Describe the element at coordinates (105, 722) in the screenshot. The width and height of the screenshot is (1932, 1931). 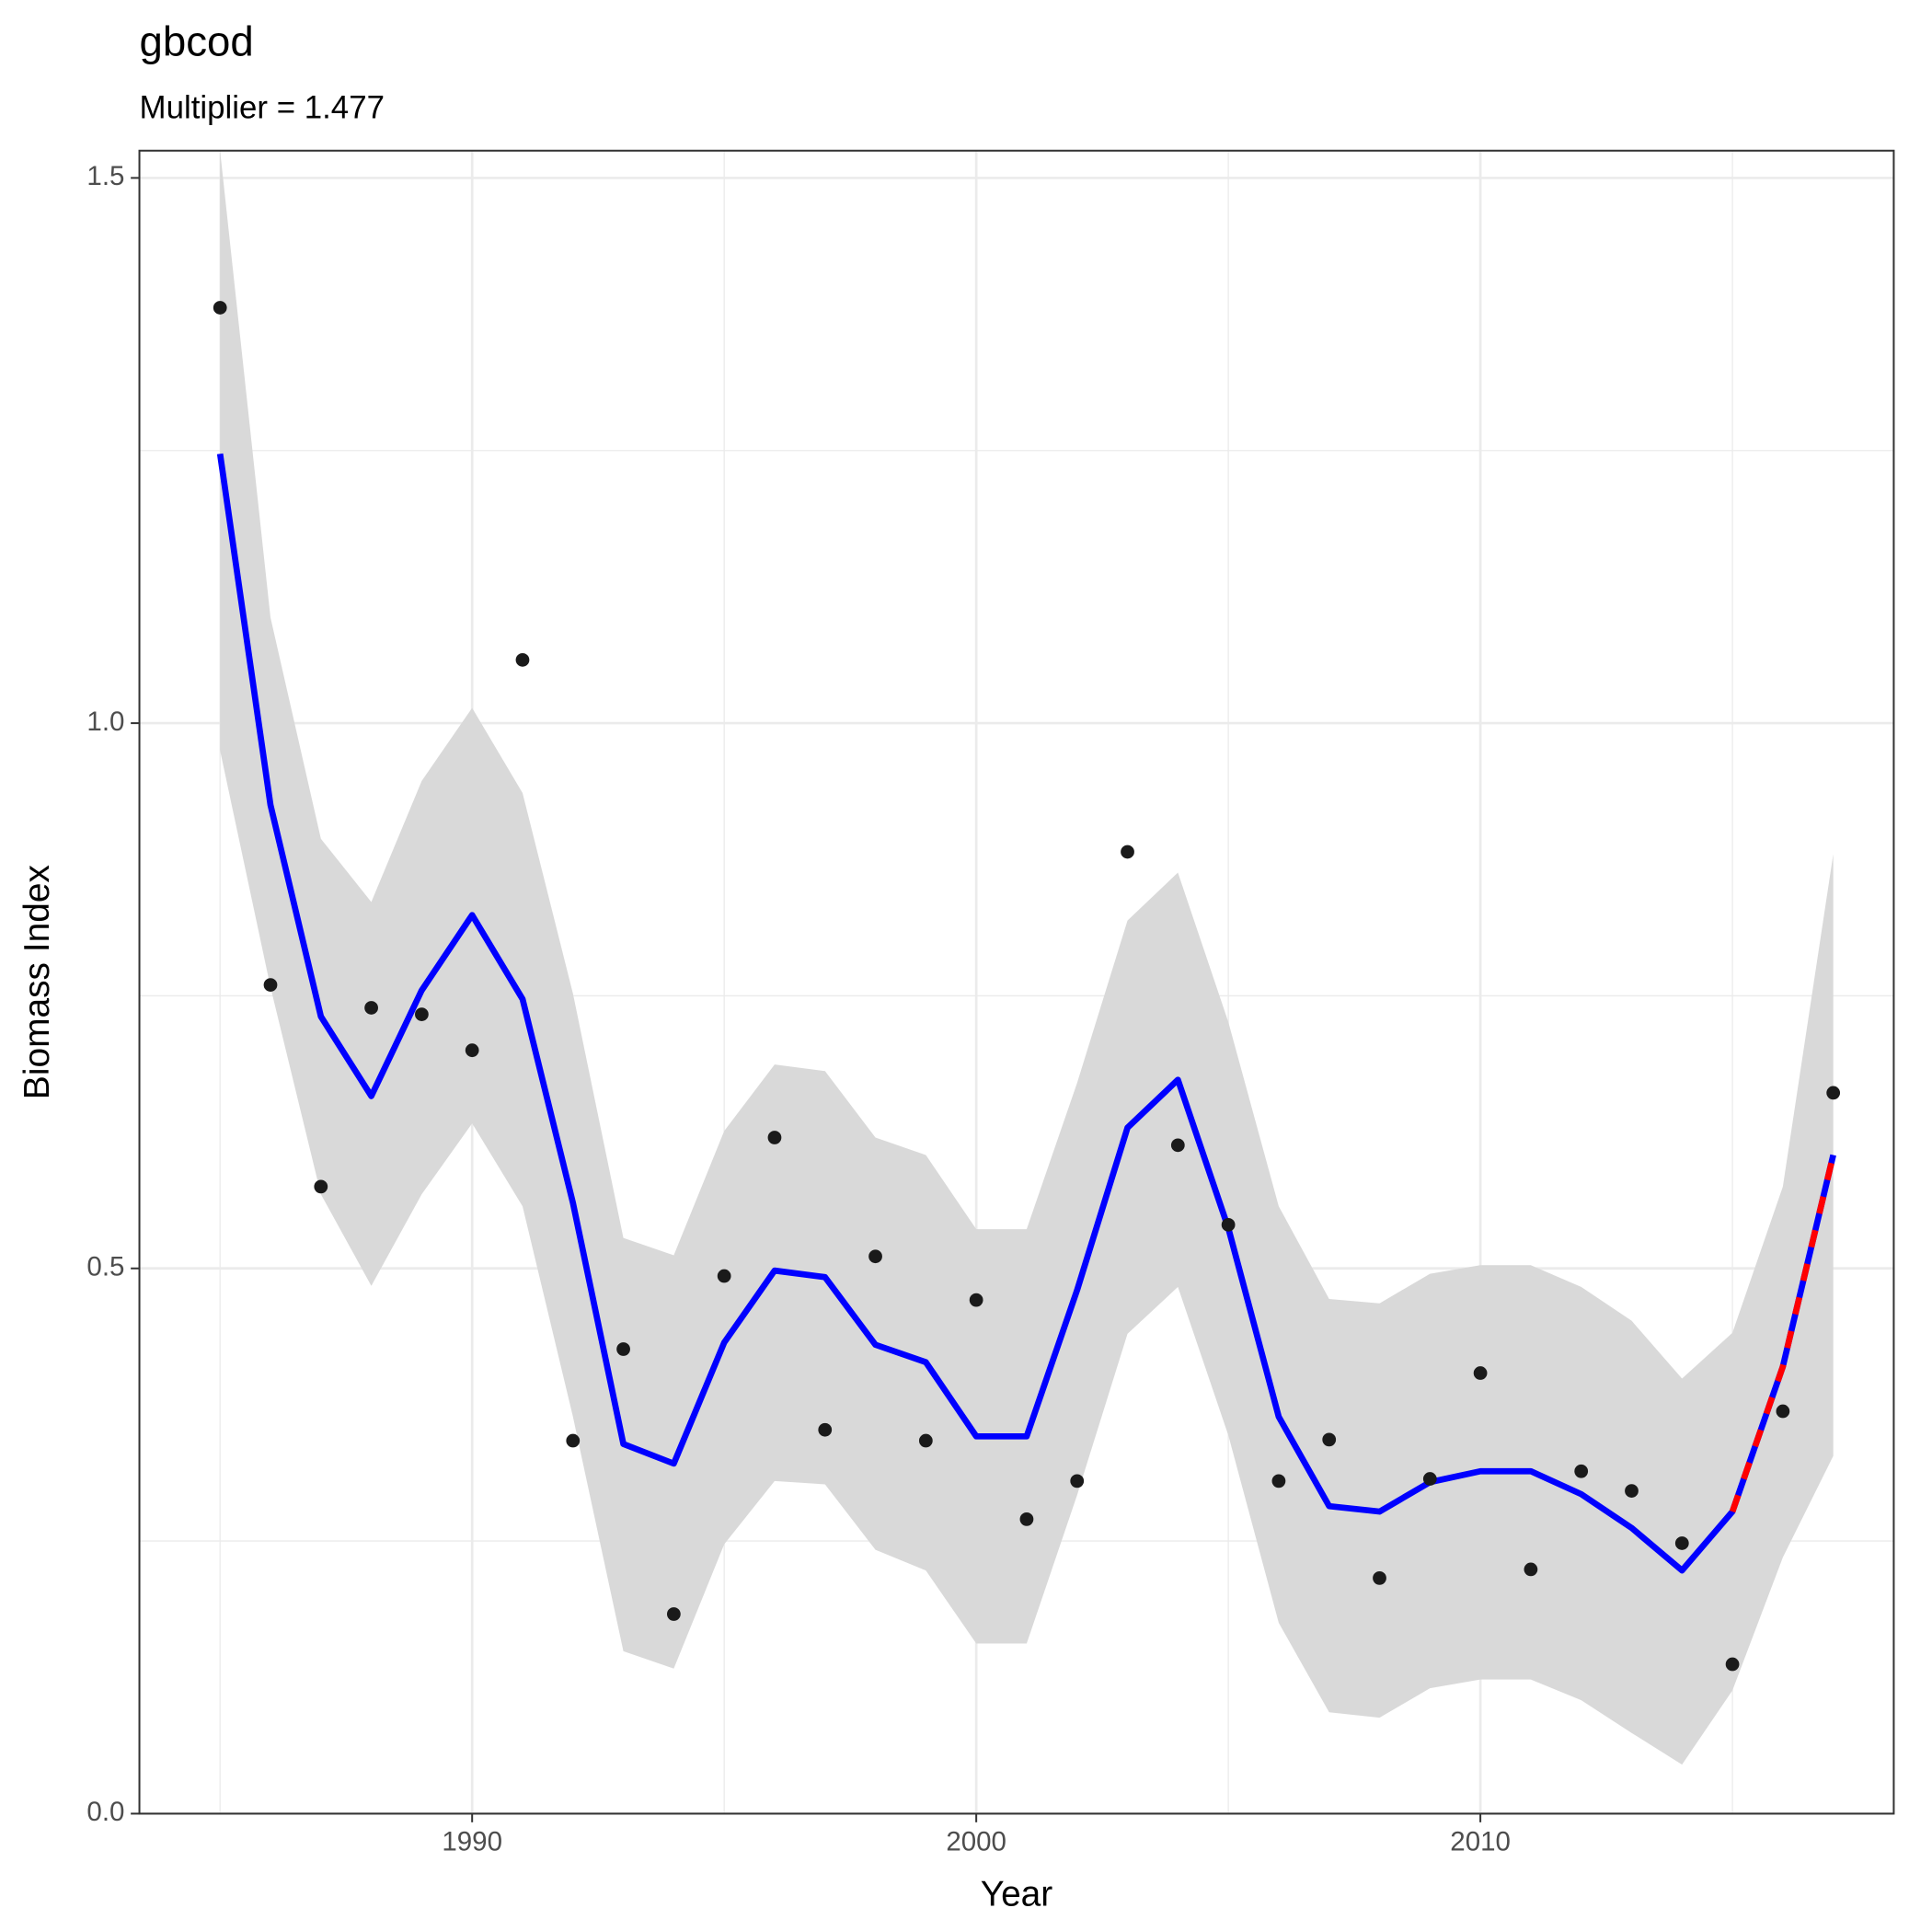
I see `y-tick-label: 1.0` at that location.